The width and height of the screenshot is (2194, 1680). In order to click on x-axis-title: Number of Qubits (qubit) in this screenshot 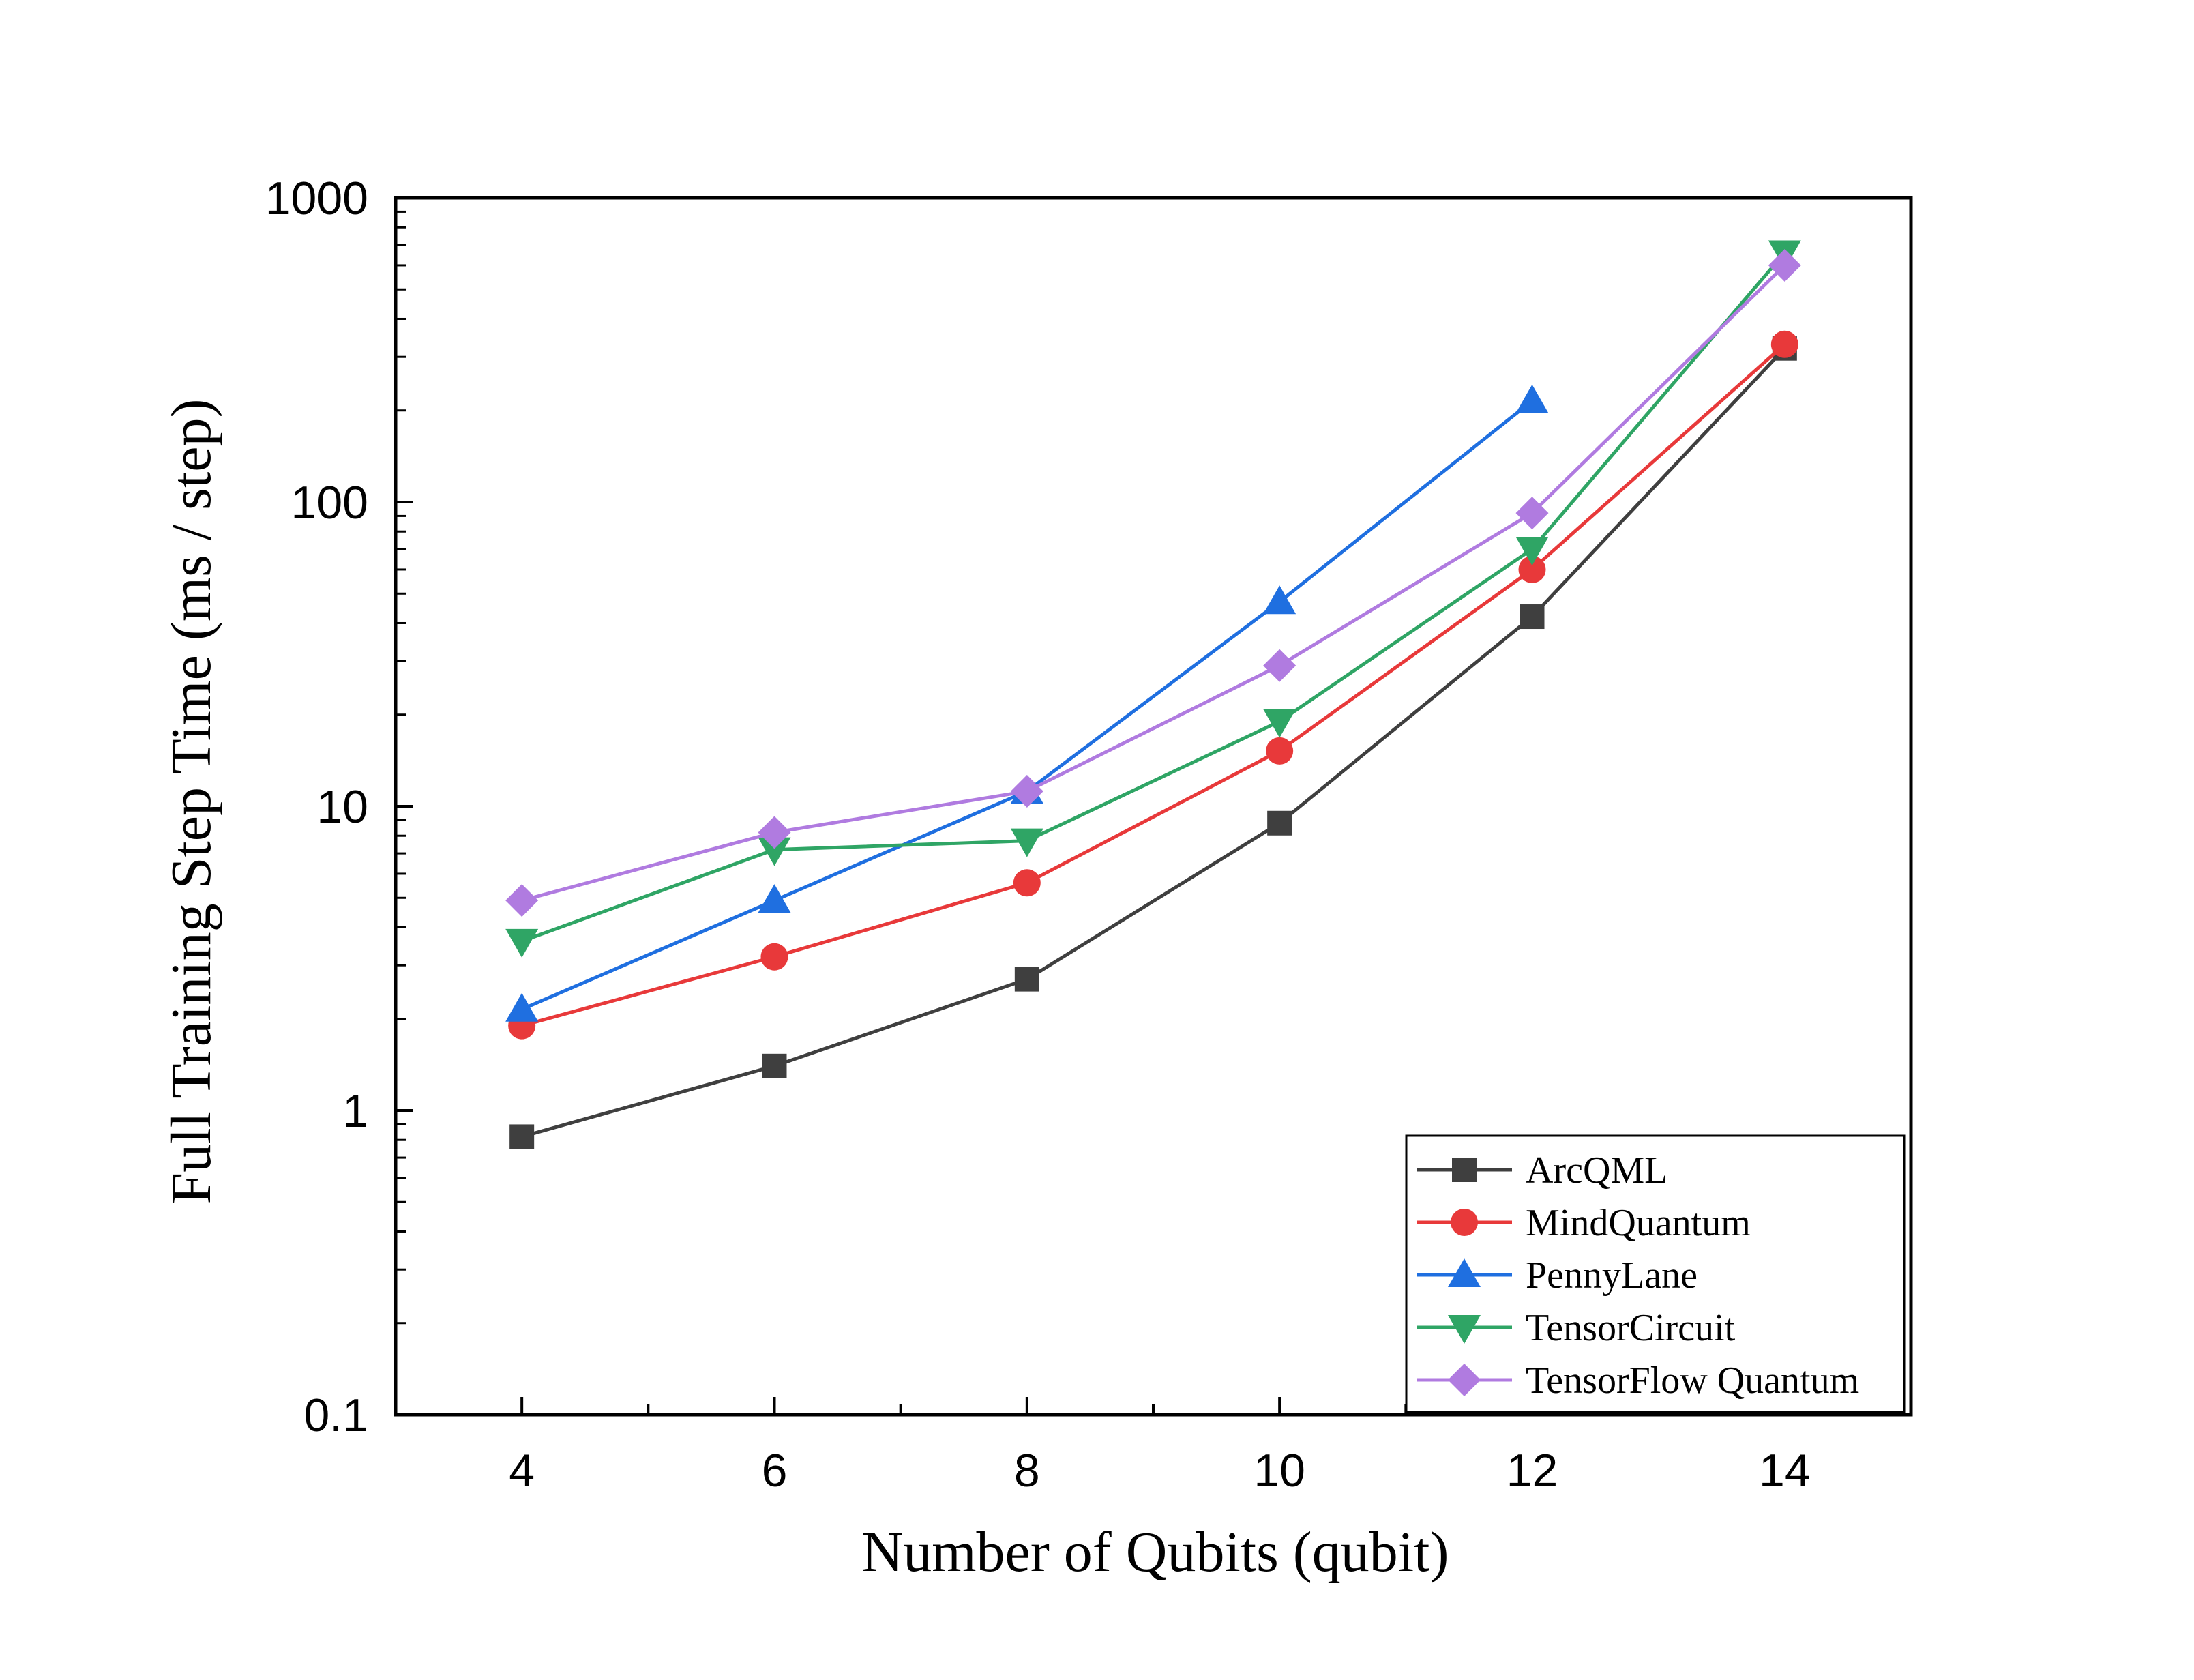, I will do `click(1155, 1552)`.